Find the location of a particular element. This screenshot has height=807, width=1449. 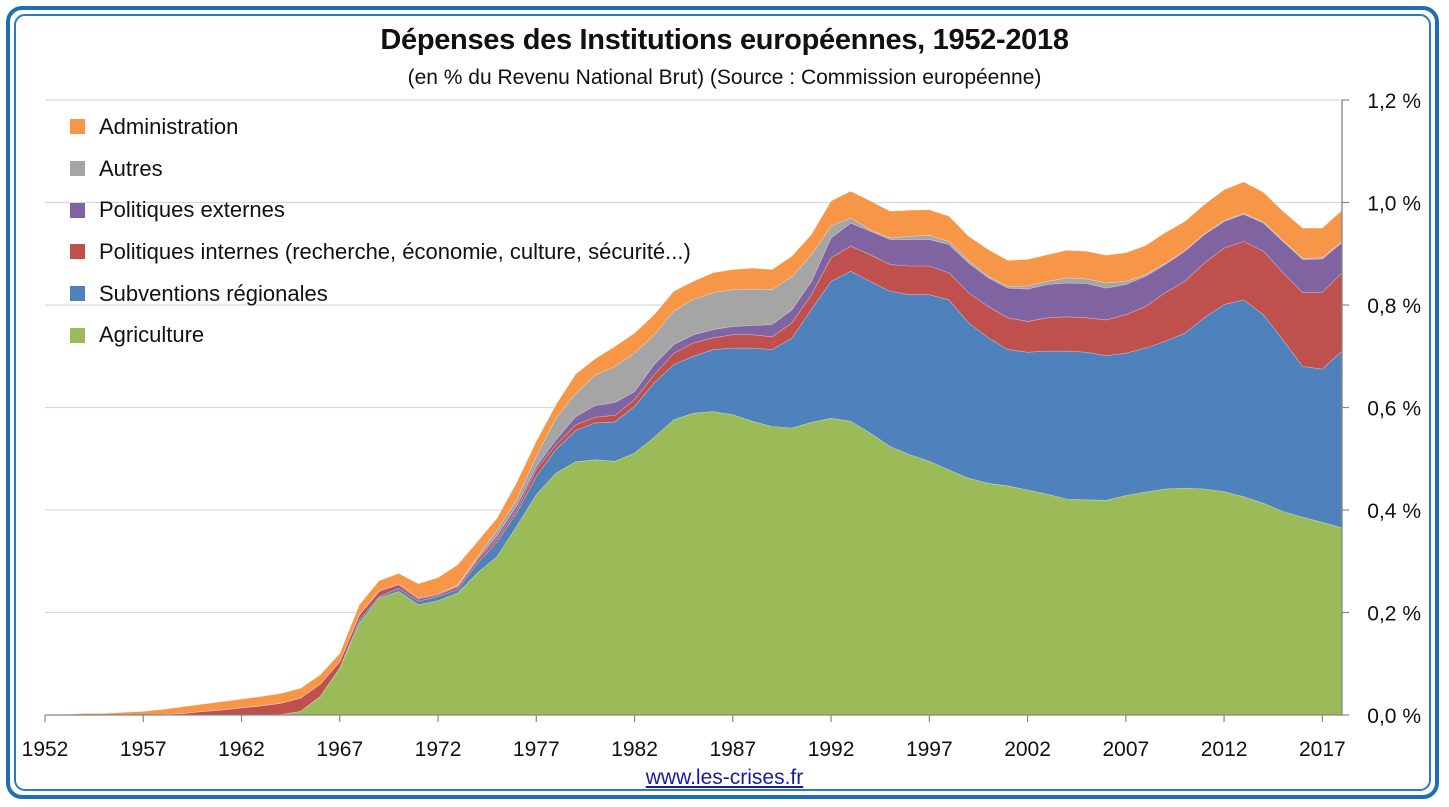

y-tick-label: 0,4 % is located at coordinates (1394, 511).